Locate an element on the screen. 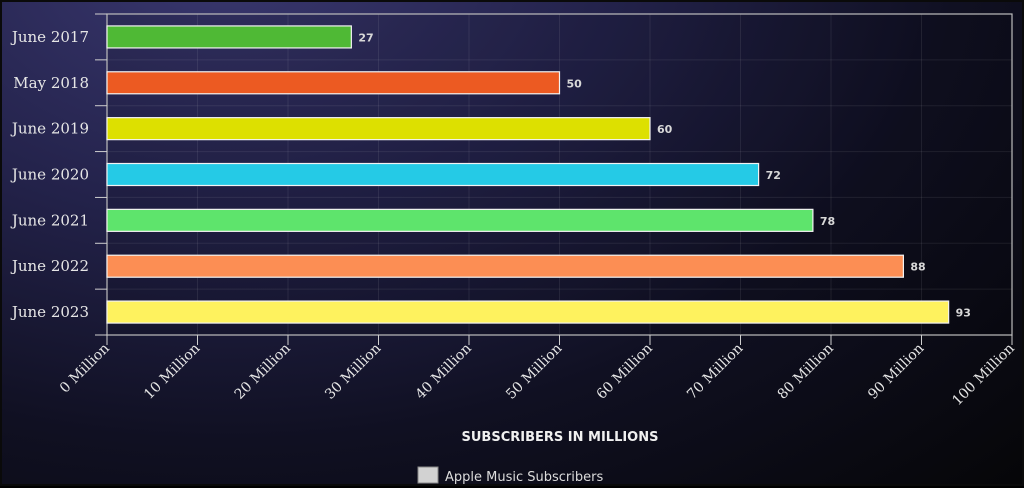 The width and height of the screenshot is (1024, 488). legend: Apple Music Subscribers is located at coordinates (510, 475).